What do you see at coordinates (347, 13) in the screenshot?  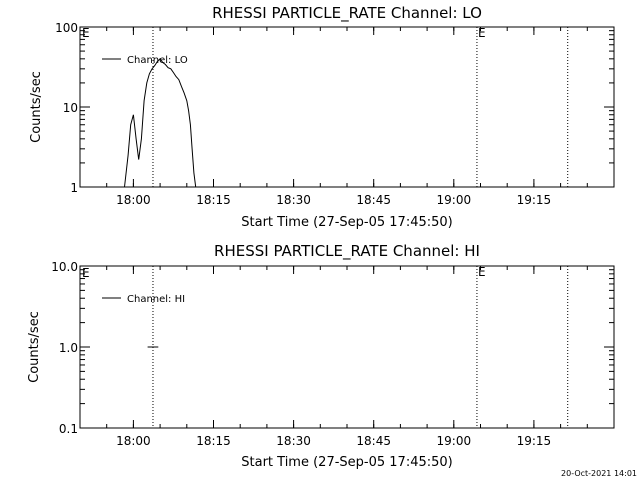 I see `chart-title-lo: RHESSI PARTICLE_RATE Channel: LO` at bounding box center [347, 13].